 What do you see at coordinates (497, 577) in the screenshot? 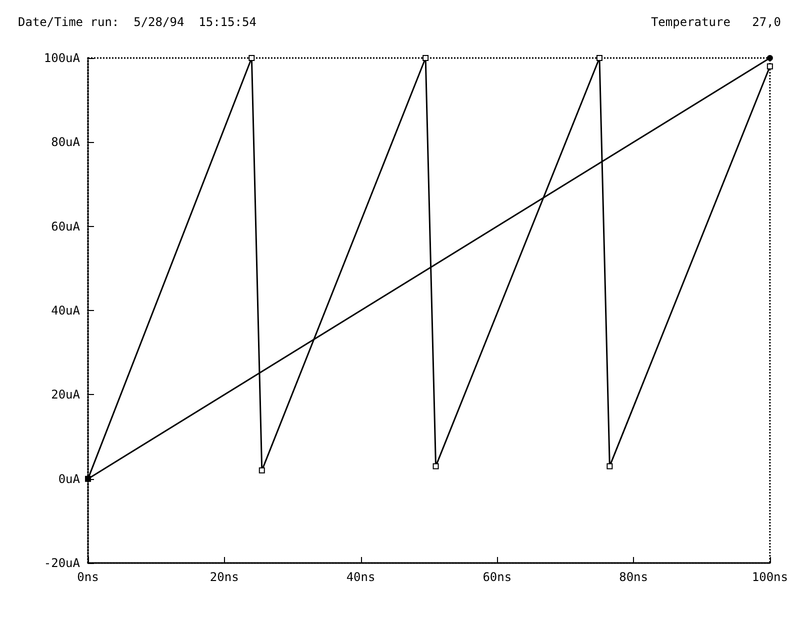
I see `x-tick-label: 60ns` at bounding box center [497, 577].